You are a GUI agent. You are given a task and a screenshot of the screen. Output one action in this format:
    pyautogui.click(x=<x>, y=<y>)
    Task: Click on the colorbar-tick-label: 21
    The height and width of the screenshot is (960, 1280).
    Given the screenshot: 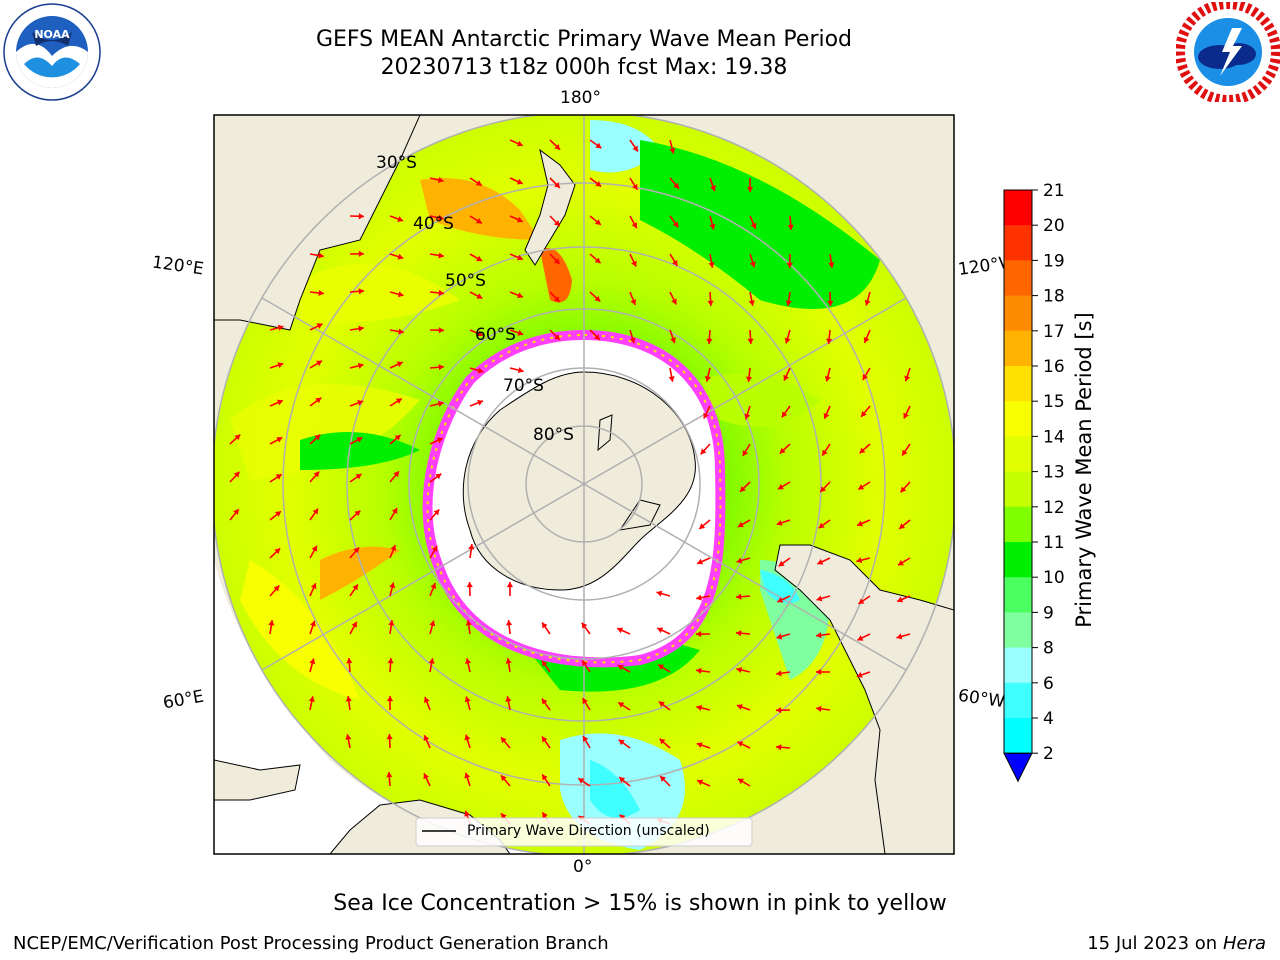 What is the action you would take?
    pyautogui.click(x=1054, y=191)
    